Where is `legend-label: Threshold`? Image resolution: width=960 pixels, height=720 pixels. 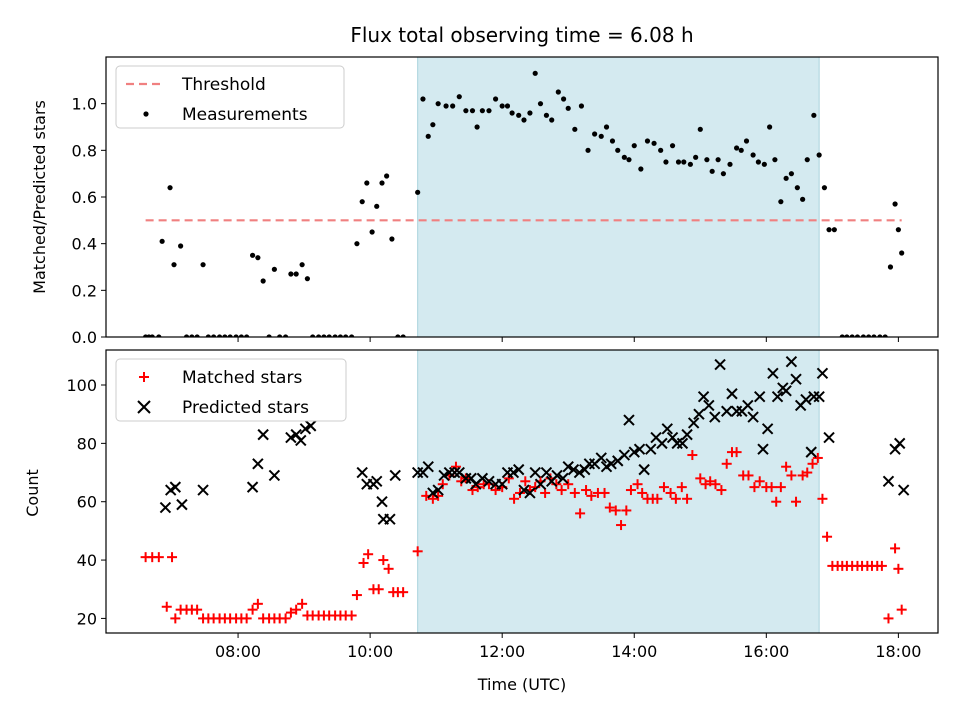 legend-label: Threshold is located at coordinates (223, 85).